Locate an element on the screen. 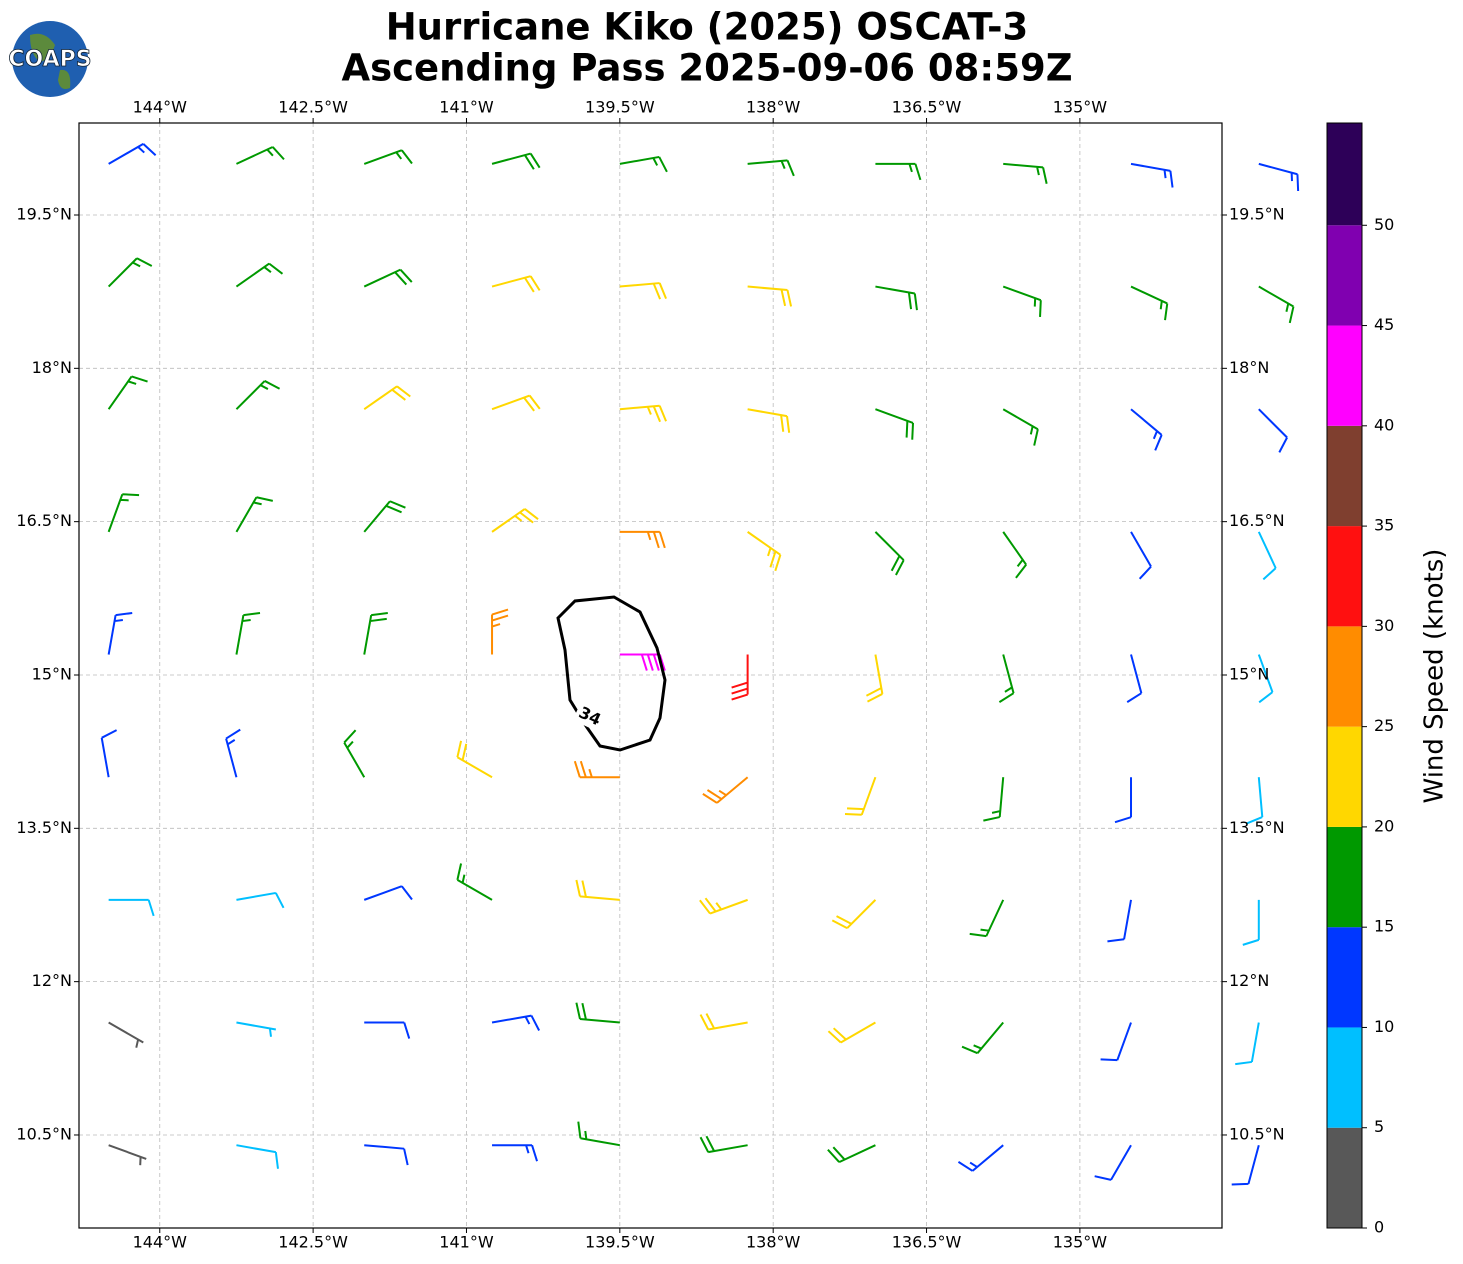  y-tick-label: 15°N is located at coordinates (1249, 673).